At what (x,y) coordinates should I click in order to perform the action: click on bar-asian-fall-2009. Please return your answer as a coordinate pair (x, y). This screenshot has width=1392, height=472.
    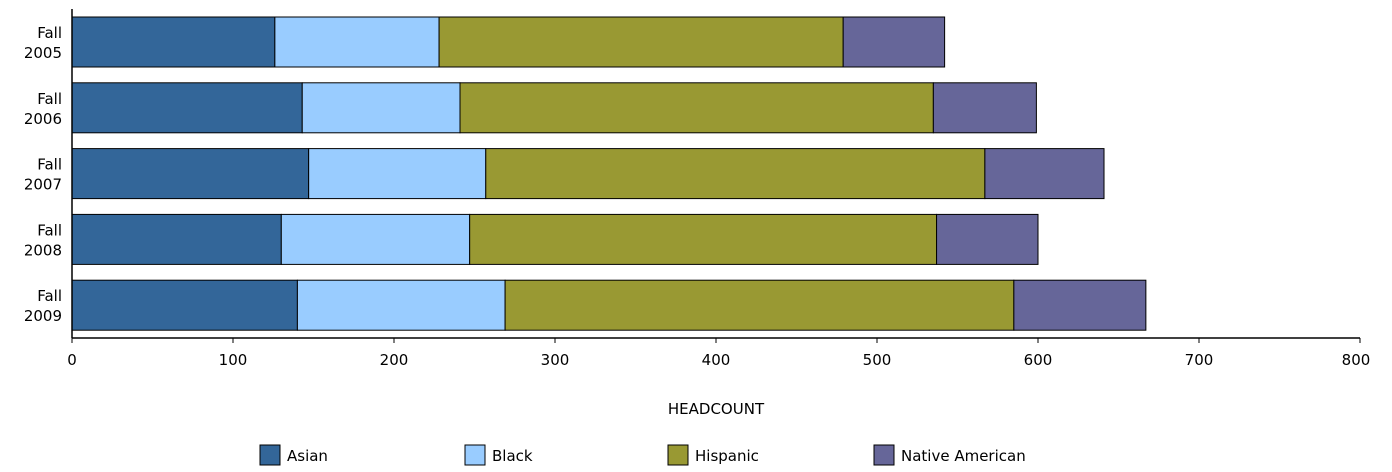
    Looking at the image, I should click on (184, 305).